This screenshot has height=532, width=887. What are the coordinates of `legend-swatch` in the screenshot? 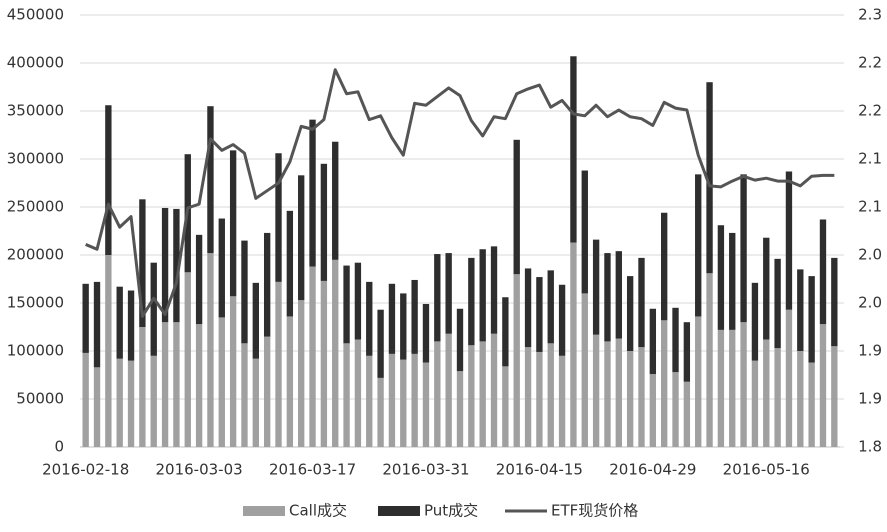 It's located at (264, 511).